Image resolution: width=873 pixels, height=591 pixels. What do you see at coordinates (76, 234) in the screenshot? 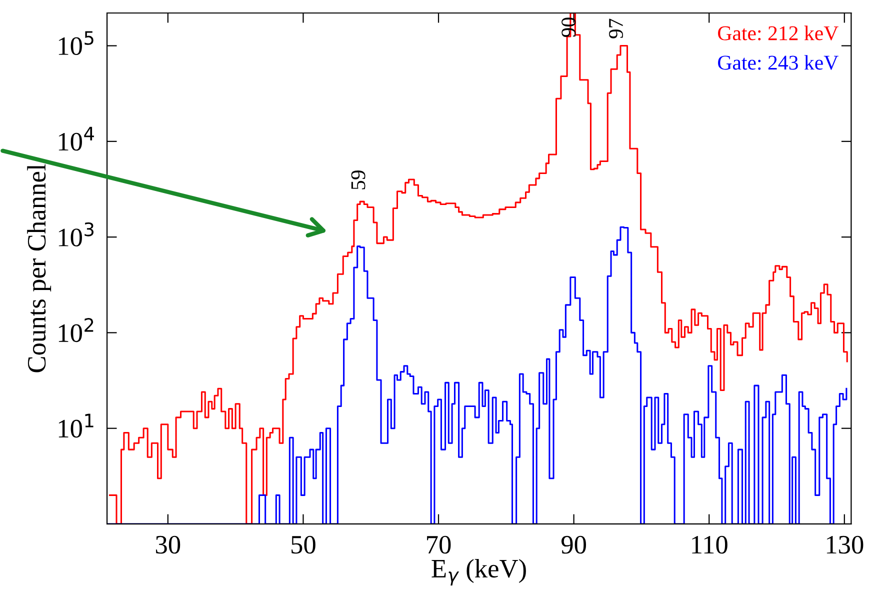
I see `y-tick-label: 10$^{3}$` at bounding box center [76, 234].